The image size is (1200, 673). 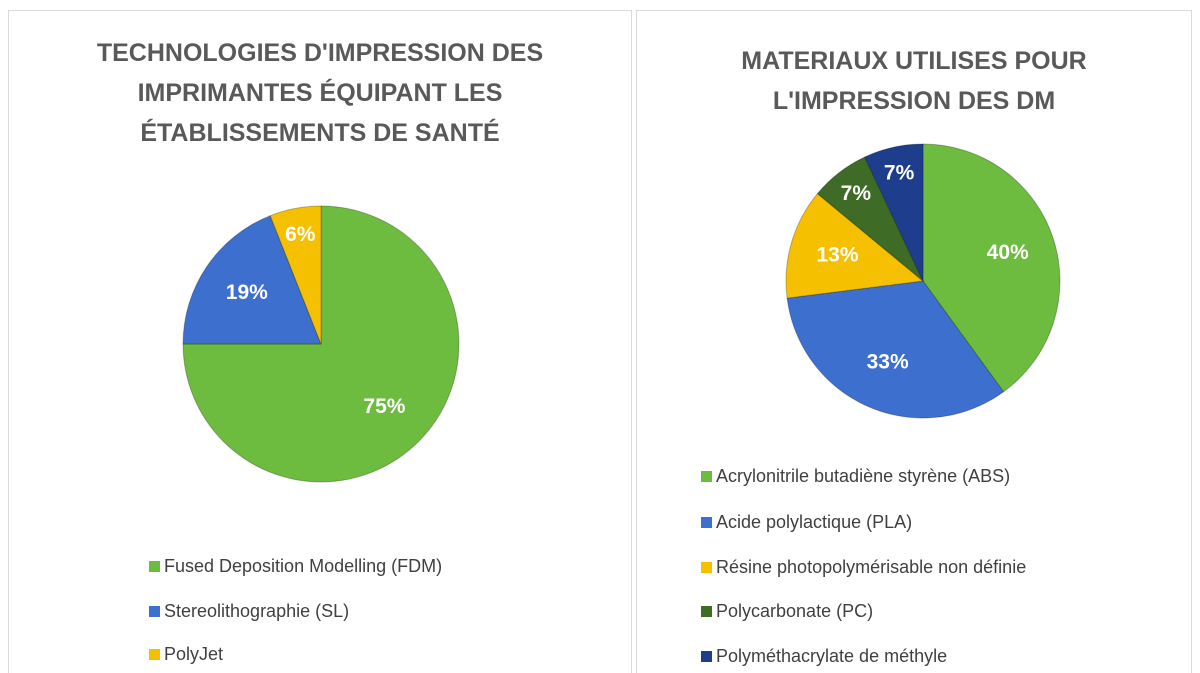 I want to click on legend-label: PolyJet, so click(x=194, y=654).